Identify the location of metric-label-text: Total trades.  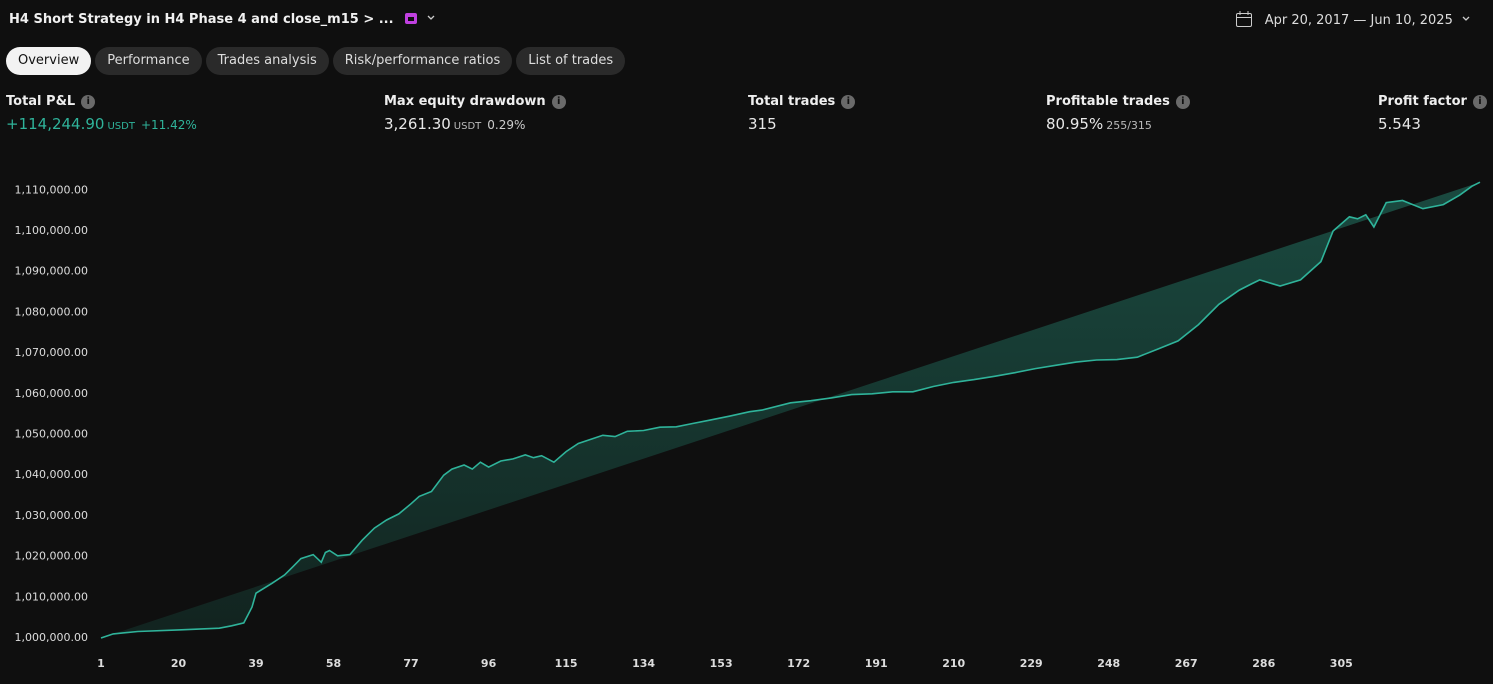
(792, 101).